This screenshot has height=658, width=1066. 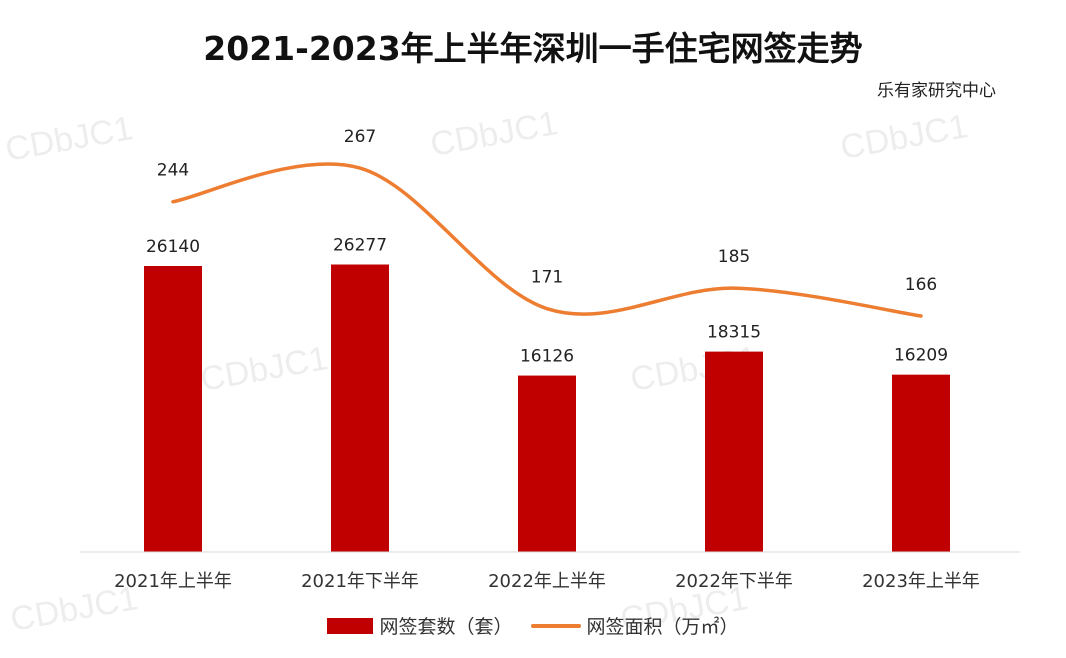 What do you see at coordinates (446, 627) in the screenshot?
I see `legend-label-bar: 网签套数（套）` at bounding box center [446, 627].